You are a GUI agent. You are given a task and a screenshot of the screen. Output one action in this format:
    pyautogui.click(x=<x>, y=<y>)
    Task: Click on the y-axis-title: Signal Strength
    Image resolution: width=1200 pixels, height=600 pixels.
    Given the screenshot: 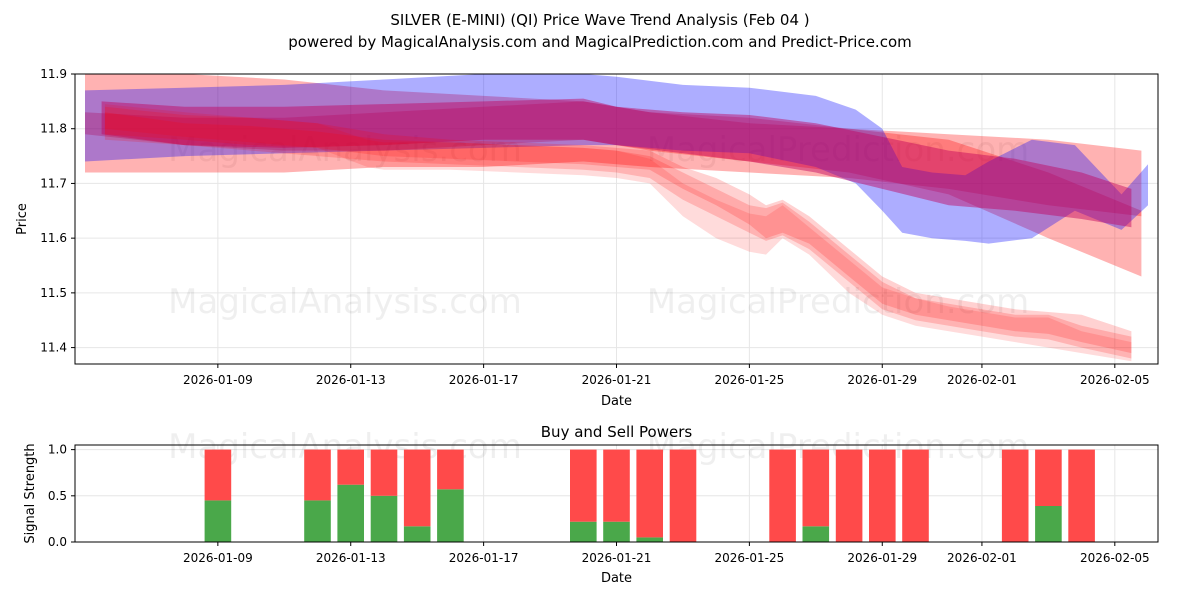 What is the action you would take?
    pyautogui.click(x=30, y=493)
    